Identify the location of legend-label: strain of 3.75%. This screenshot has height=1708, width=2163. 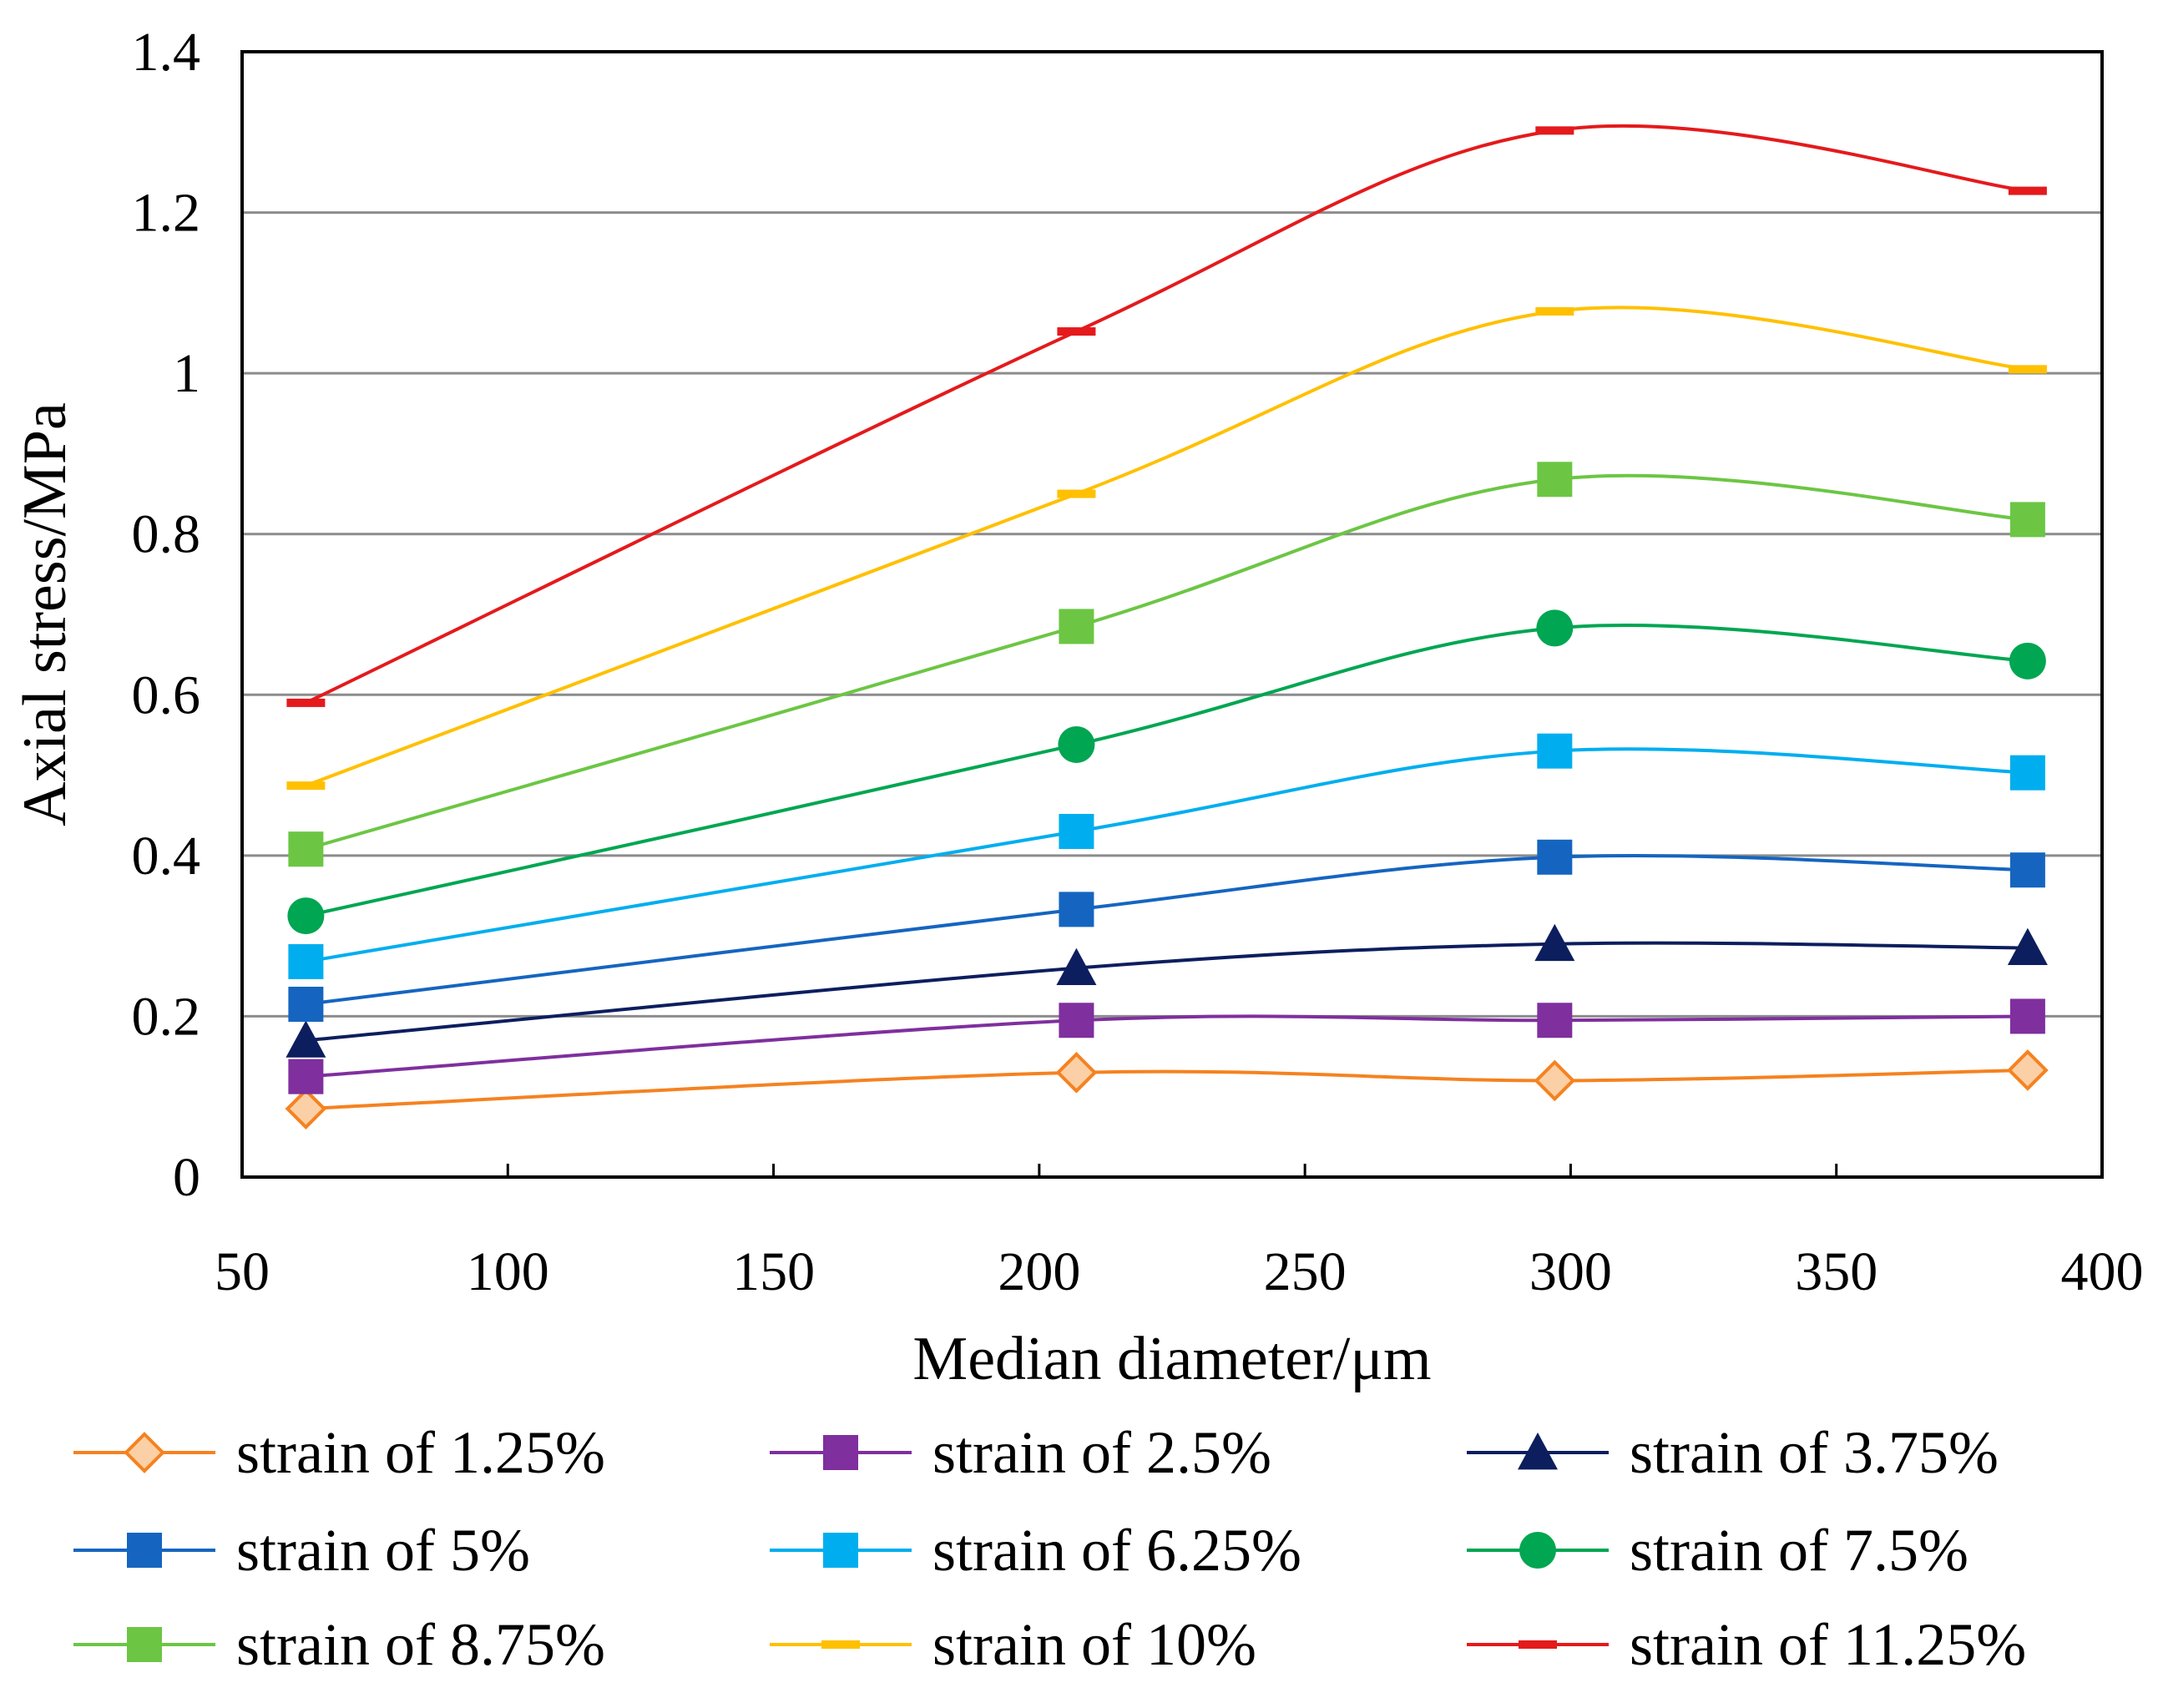
(1815, 1452).